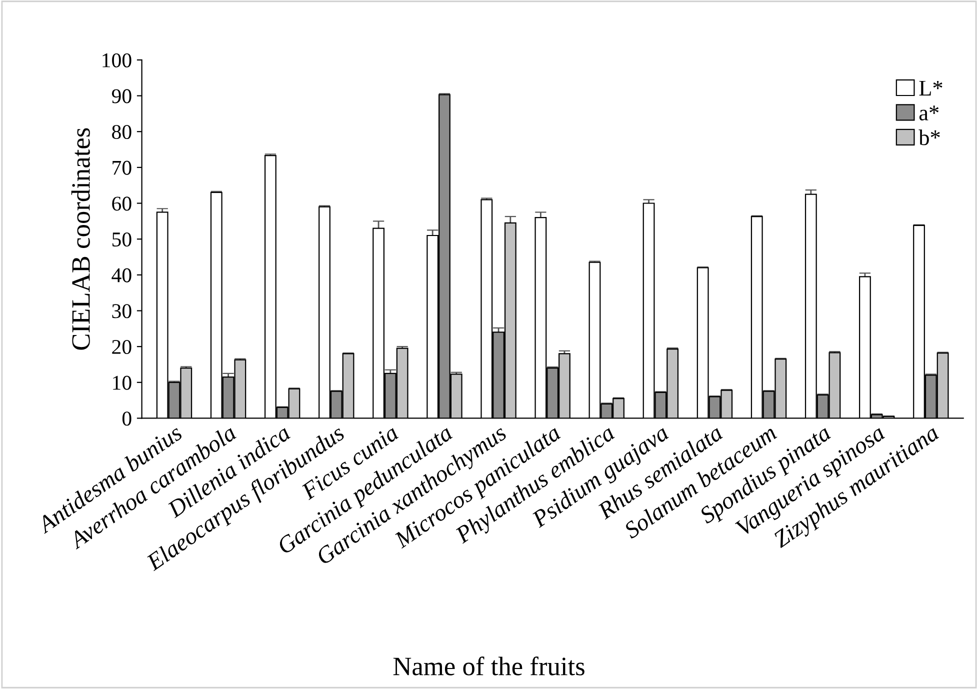 The width and height of the screenshot is (978, 689). What do you see at coordinates (80, 239) in the screenshot?
I see `y-axis-title: CIELAB coordinates` at bounding box center [80, 239].